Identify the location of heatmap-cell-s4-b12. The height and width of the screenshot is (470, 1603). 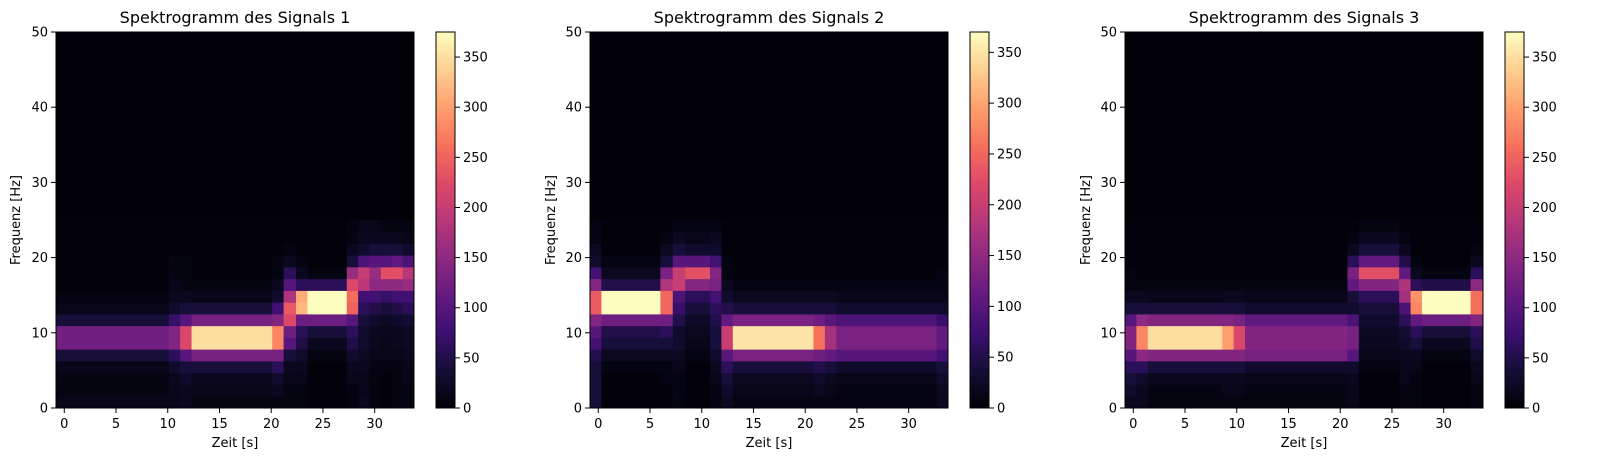
(1239, 261).